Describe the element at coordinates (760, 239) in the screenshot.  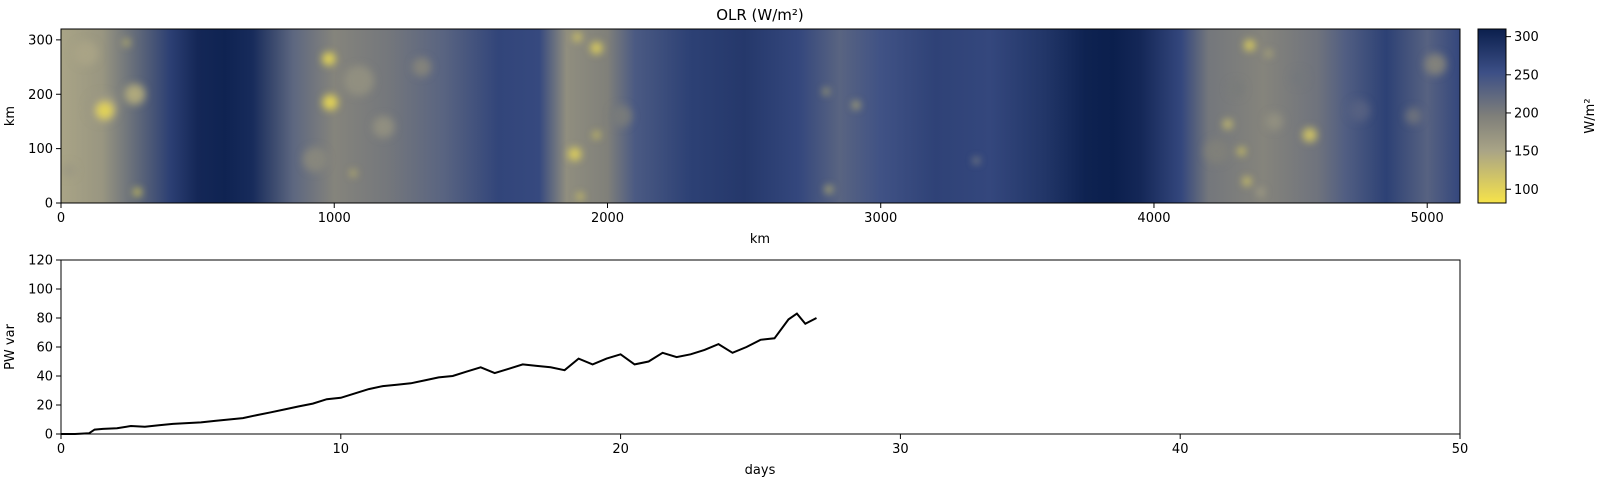
I see `heatmap-x-axis-label: km` at that location.